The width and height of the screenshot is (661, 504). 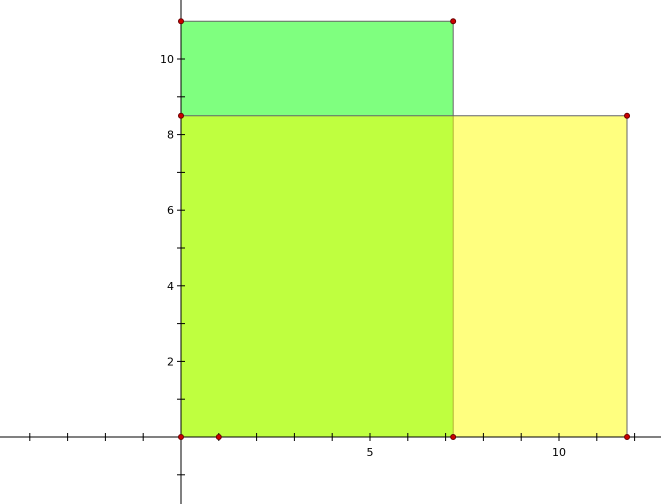 What do you see at coordinates (370, 452) in the screenshot?
I see `x-tick-label: 5` at bounding box center [370, 452].